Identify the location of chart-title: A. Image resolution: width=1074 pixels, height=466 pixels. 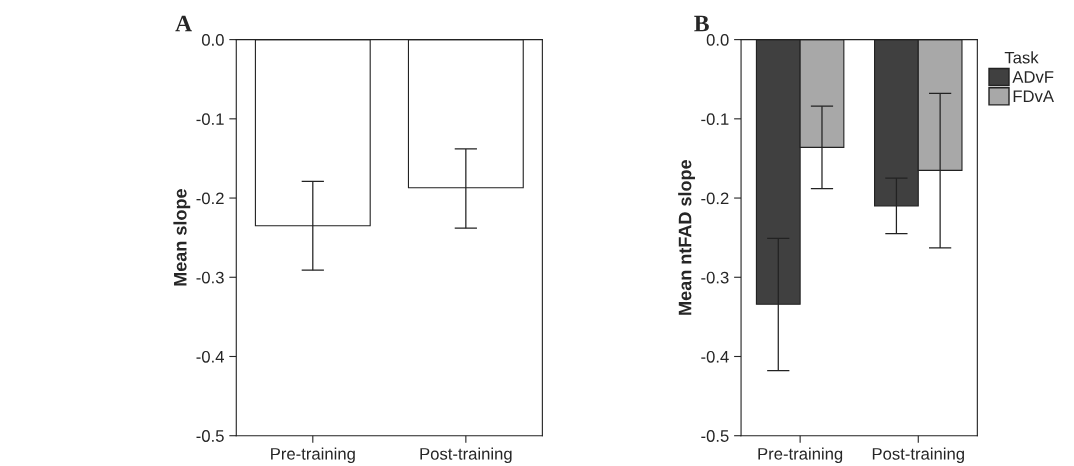
(183, 23).